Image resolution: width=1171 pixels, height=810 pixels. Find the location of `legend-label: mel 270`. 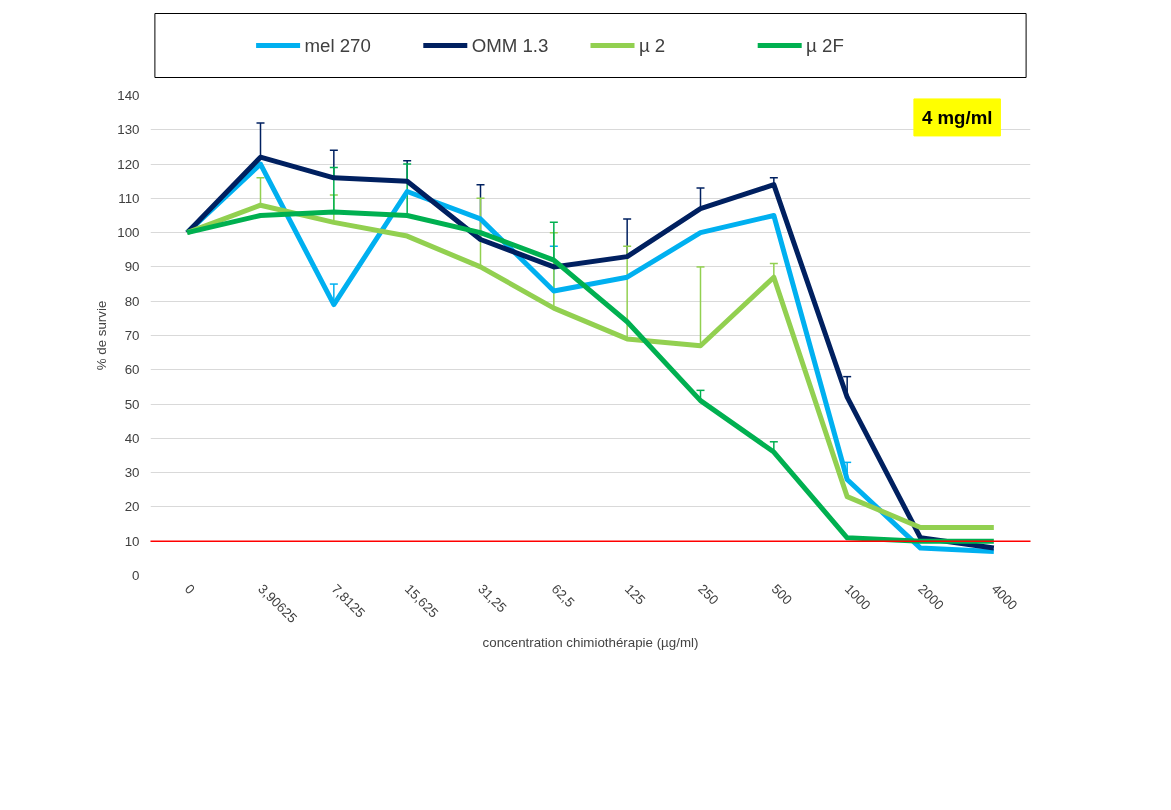

legend-label: mel 270 is located at coordinates (337, 45).